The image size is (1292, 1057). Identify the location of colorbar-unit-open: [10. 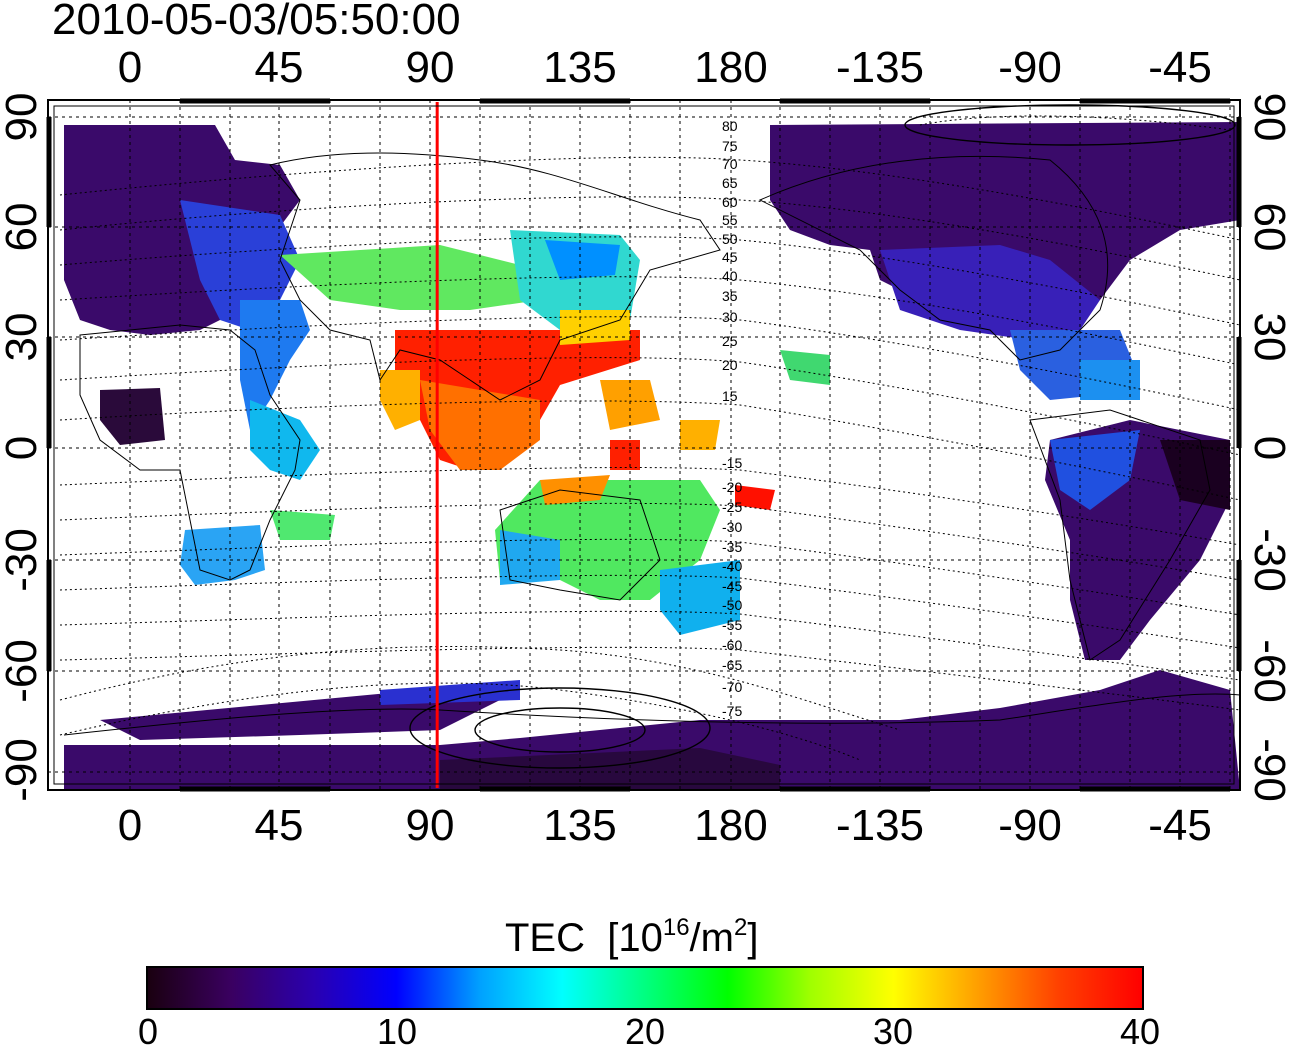
(635, 938).